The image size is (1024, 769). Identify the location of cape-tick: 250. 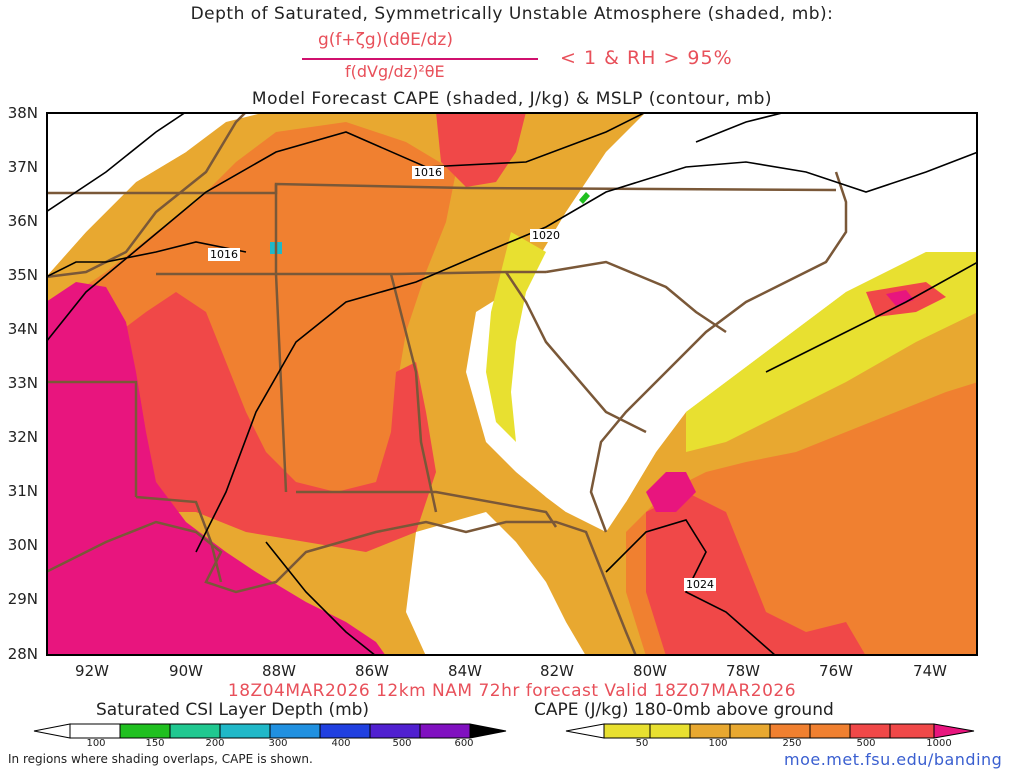
(792, 743).